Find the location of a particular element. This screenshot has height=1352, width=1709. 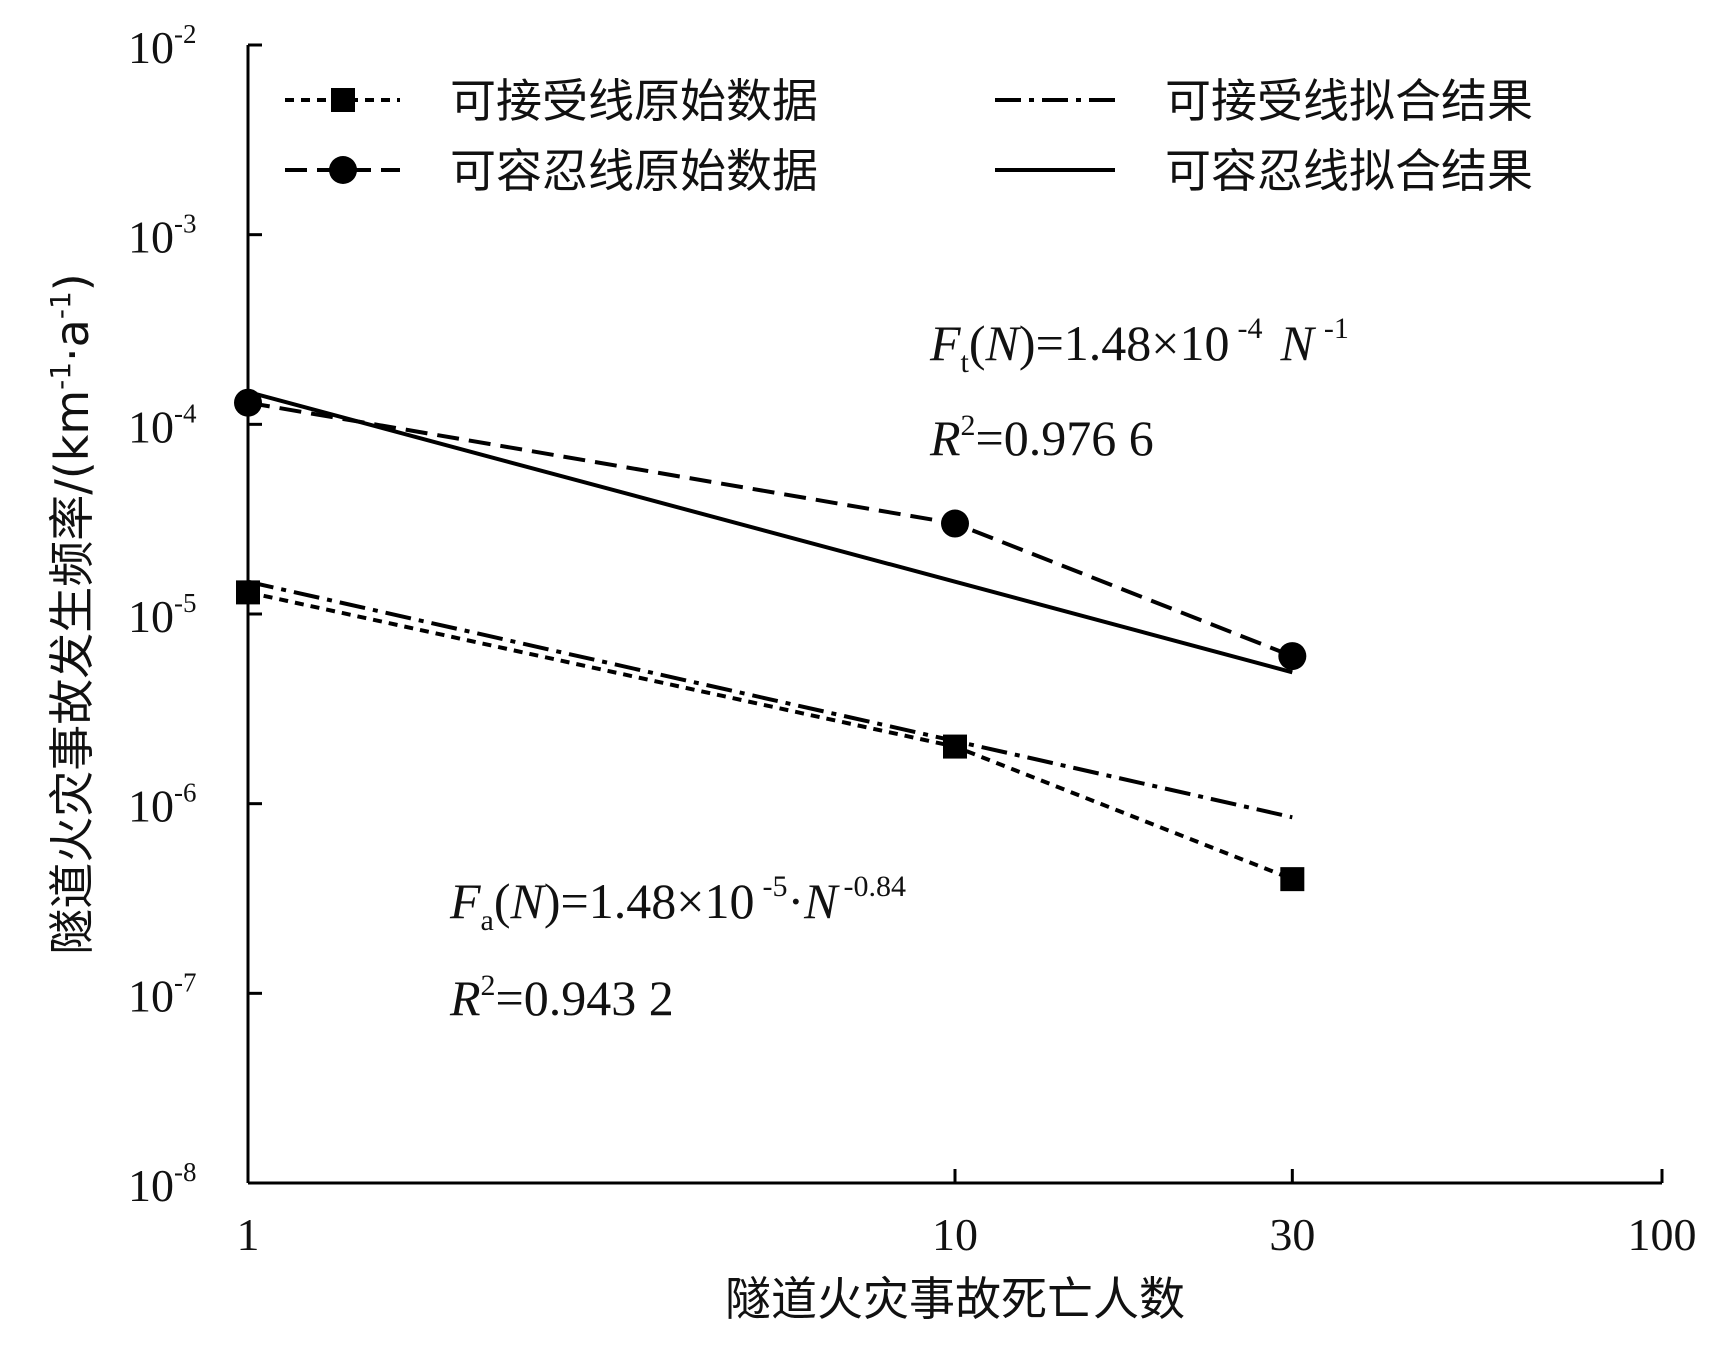

equation-acceptable: Fa(N)=1.48×10 -5·N -0.84 R2=0.943 2 is located at coordinates (677, 948).